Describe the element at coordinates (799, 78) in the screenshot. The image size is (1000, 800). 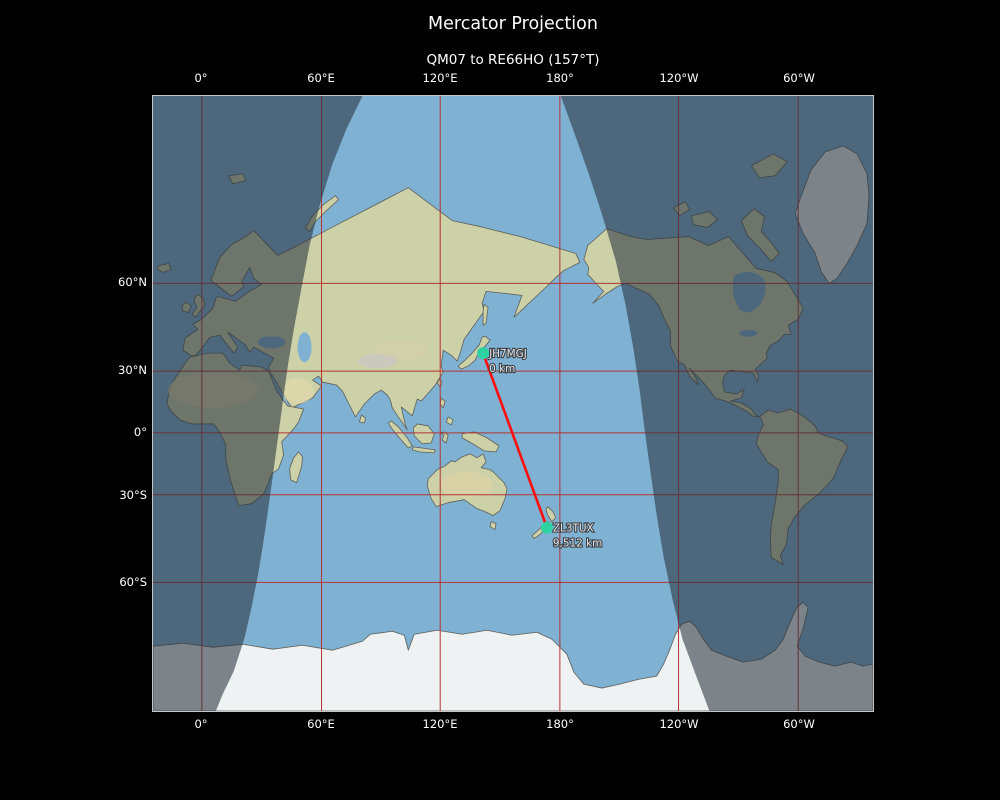
I see `x-tick-label-top: 60°W` at that location.